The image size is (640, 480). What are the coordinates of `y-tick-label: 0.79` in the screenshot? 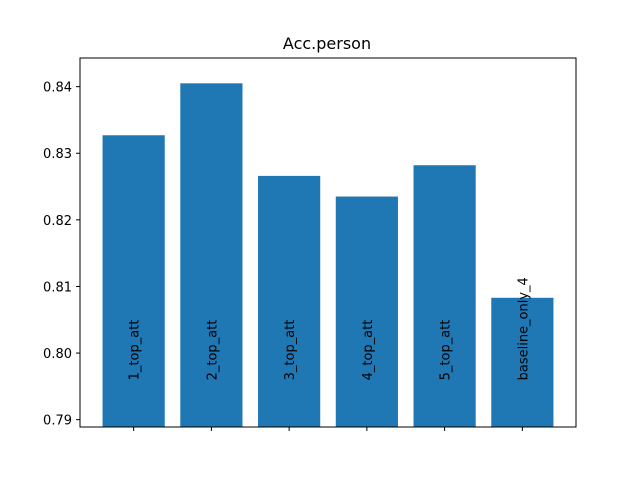 It's located at (57, 421).